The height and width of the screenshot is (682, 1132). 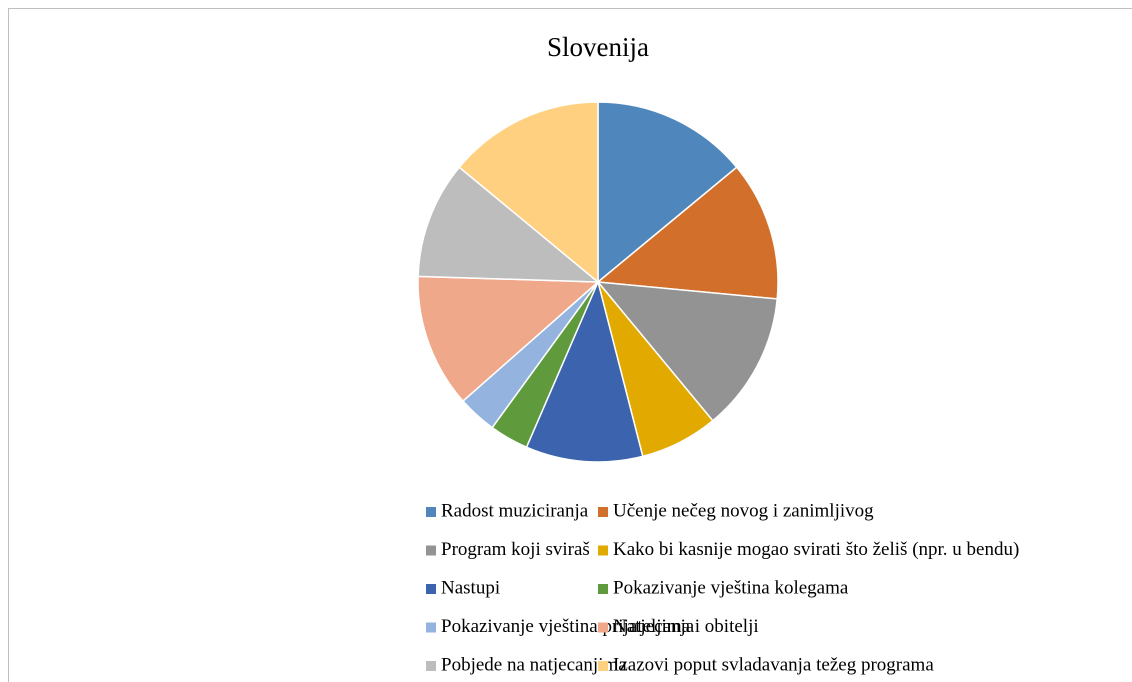 I want to click on legend-label: Nastupi, so click(x=470, y=587).